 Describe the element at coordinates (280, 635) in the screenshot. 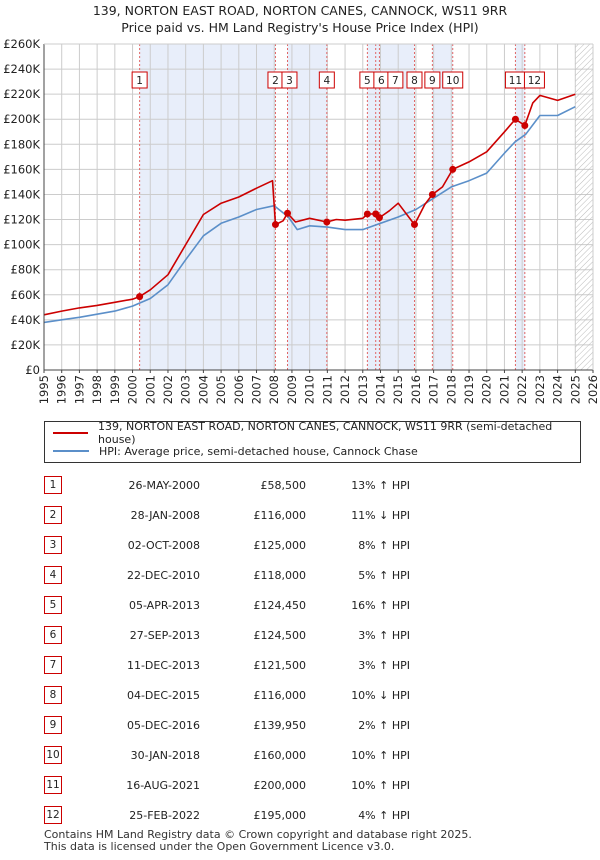

I see `sale-price: £124,500` at that location.